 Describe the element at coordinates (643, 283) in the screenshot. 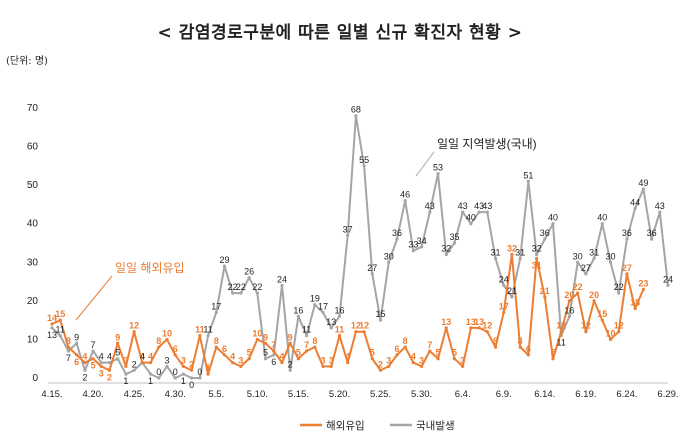

I see `data-label: 23` at that location.